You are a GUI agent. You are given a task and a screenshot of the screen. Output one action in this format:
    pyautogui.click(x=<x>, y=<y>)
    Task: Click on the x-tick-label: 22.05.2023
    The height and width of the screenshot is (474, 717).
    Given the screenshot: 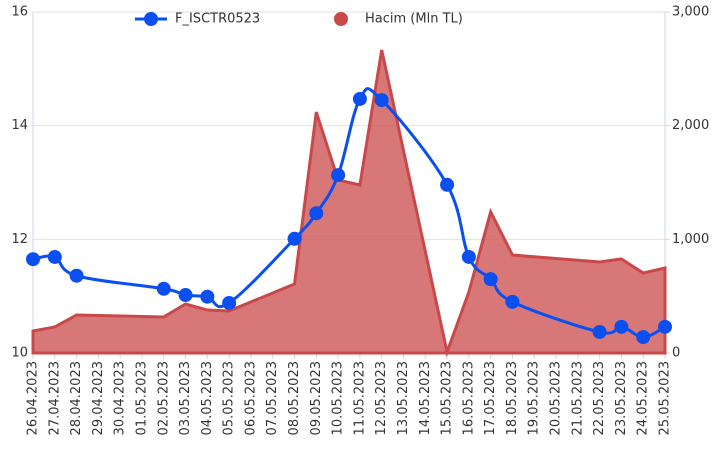 What is the action you would take?
    pyautogui.click(x=599, y=398)
    